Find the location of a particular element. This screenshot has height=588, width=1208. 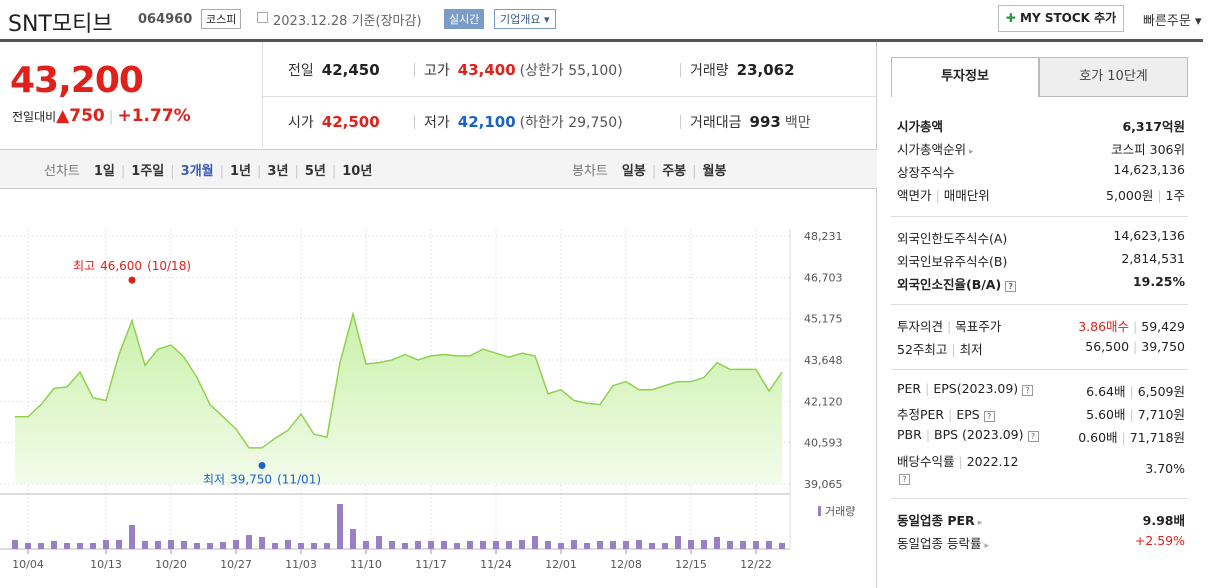

period-tab: 10년 is located at coordinates (357, 171).